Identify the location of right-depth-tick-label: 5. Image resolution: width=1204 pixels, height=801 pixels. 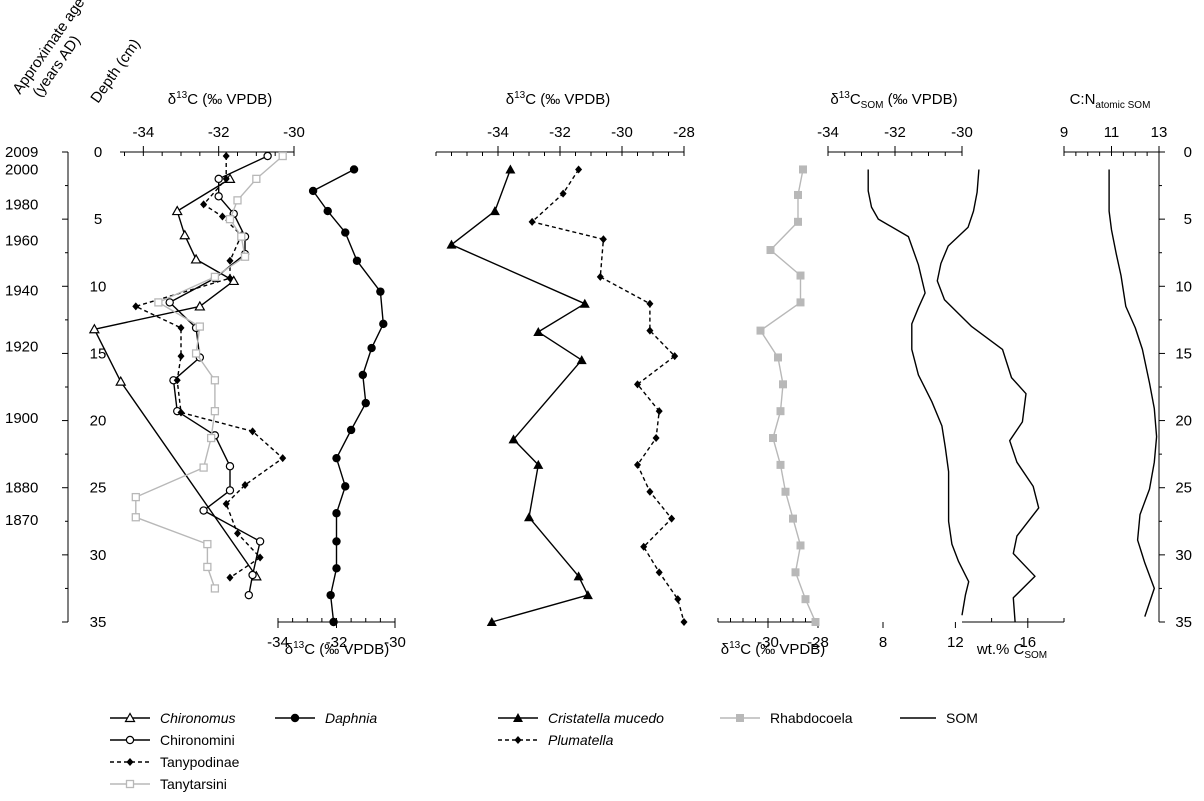
(1188, 219).